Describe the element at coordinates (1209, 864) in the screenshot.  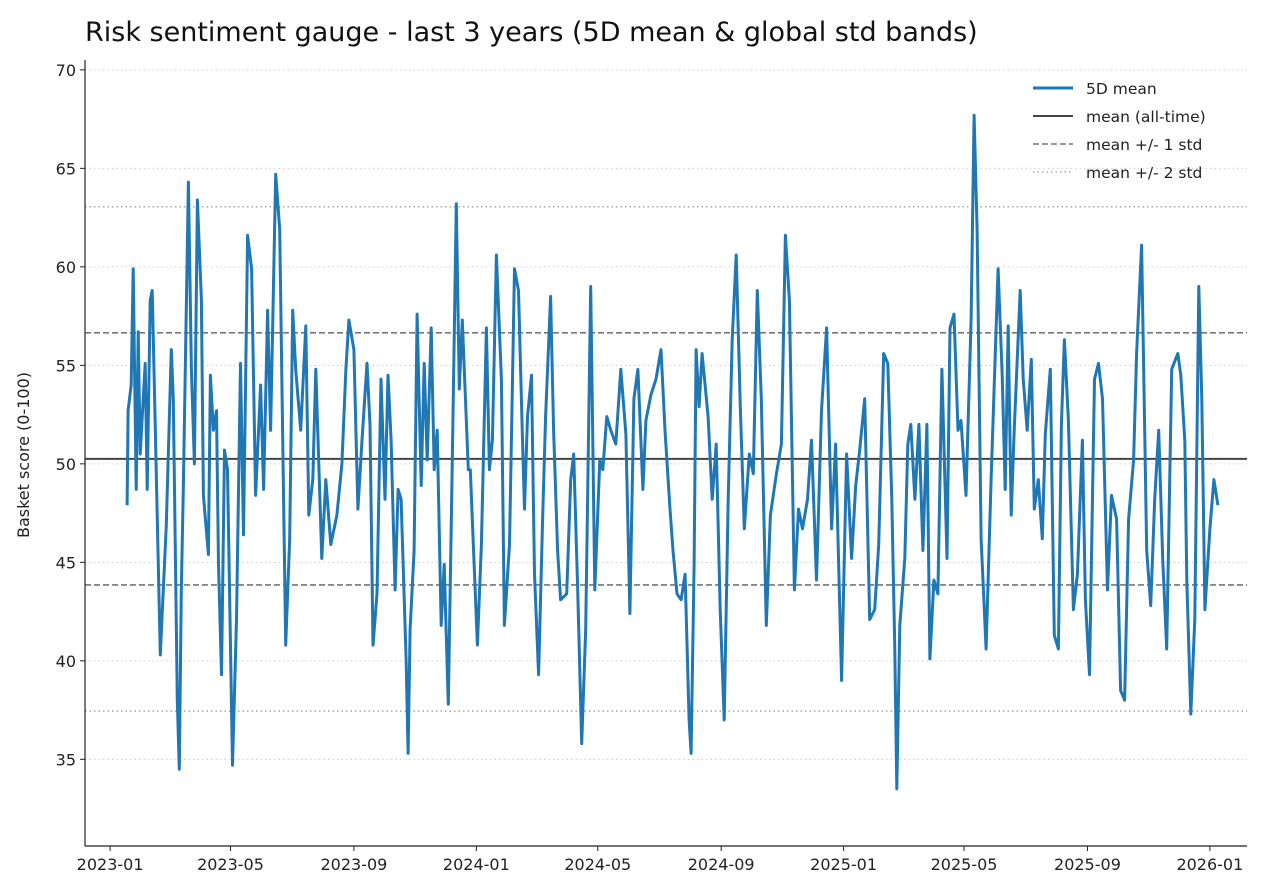
I see `x-tick-label: 2026-01` at that location.